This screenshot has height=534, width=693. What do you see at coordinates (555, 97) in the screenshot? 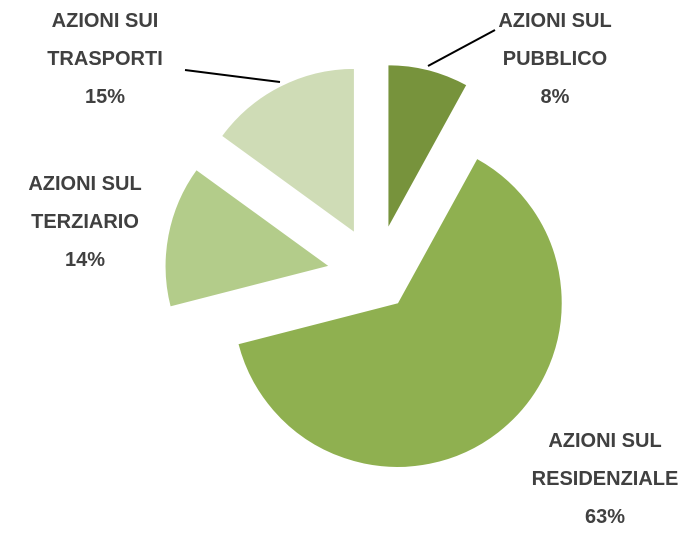
I see `value-label: 8%` at bounding box center [555, 97].